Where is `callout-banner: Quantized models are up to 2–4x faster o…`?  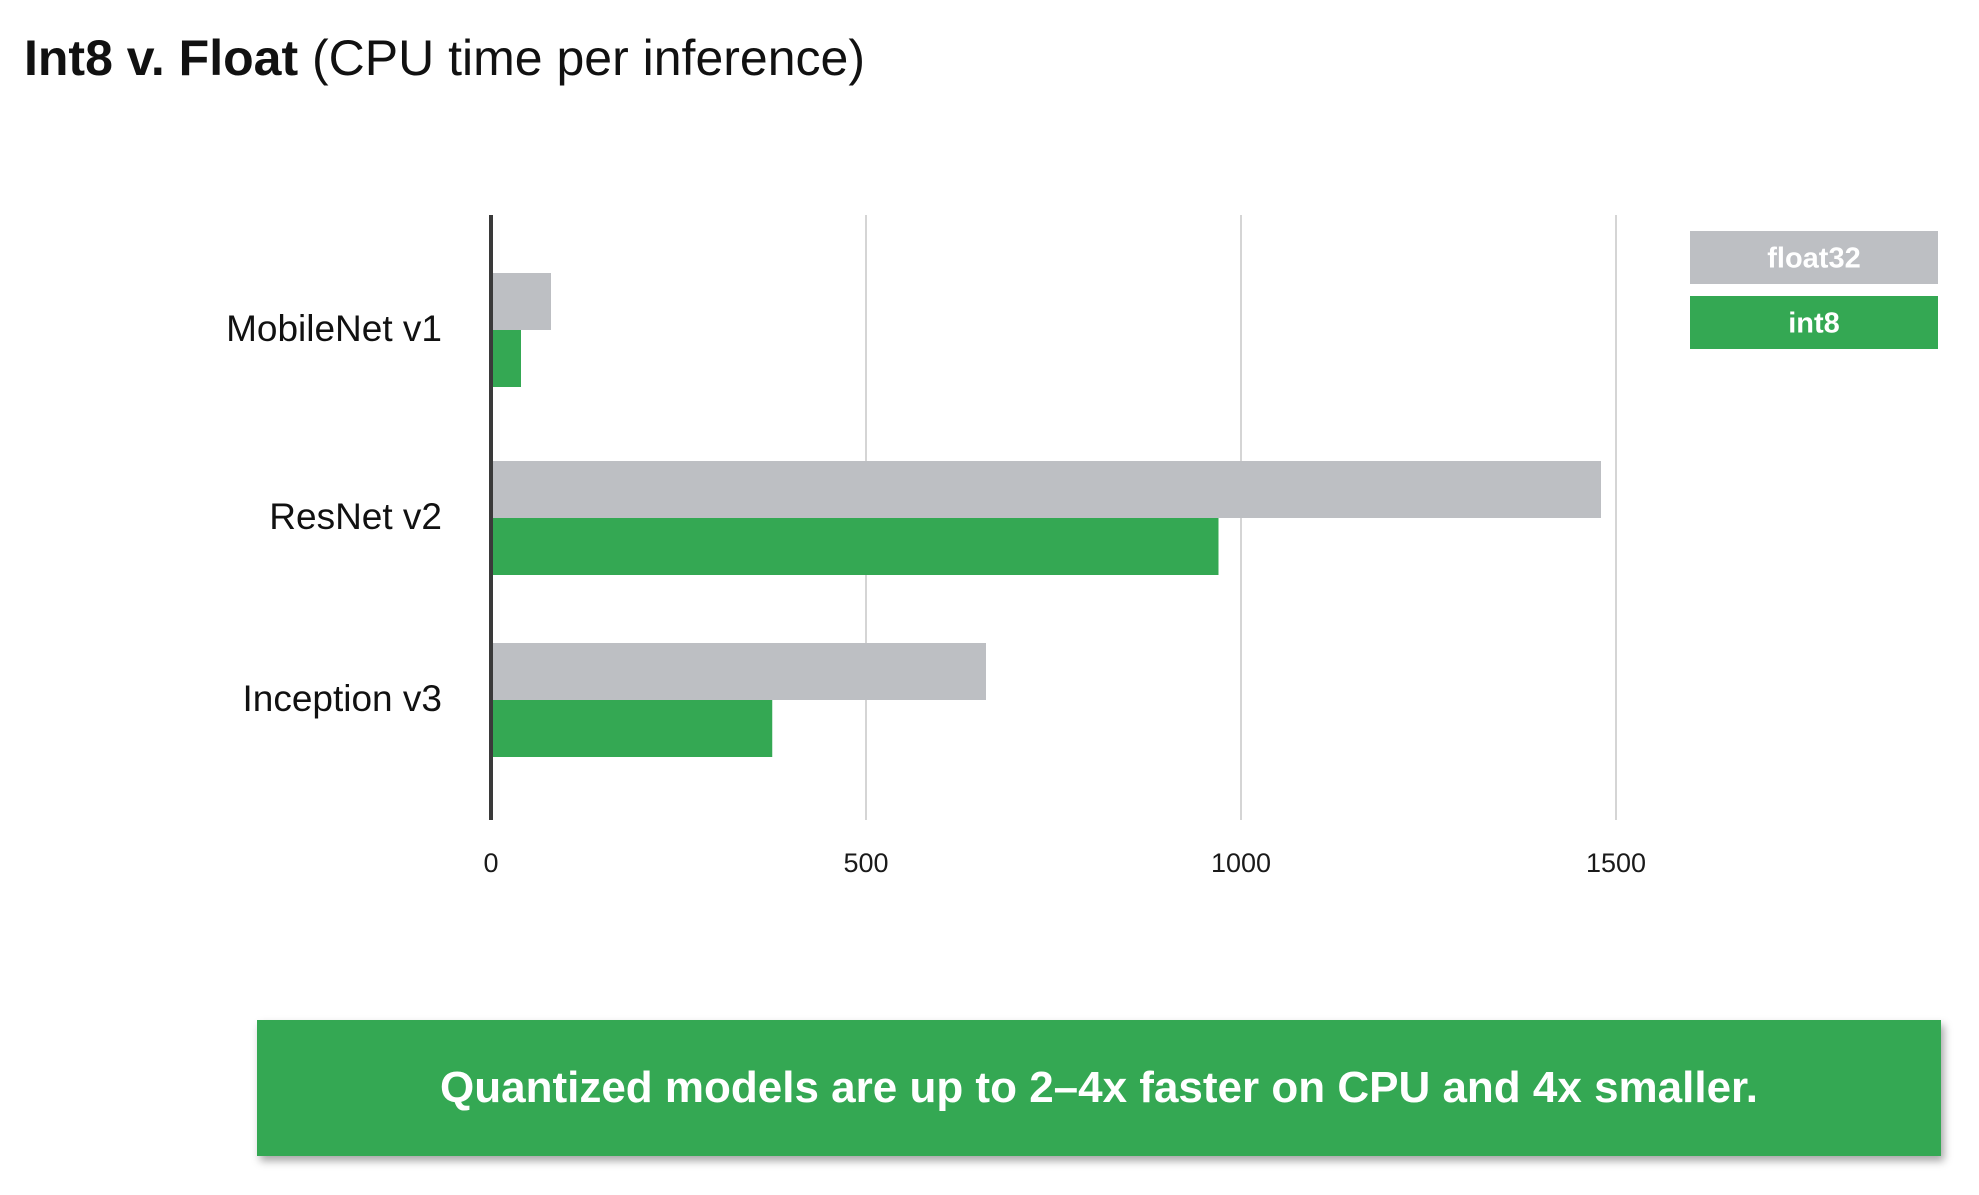
callout-banner: Quantized models are up to 2–4x faster o… is located at coordinates (1099, 1088).